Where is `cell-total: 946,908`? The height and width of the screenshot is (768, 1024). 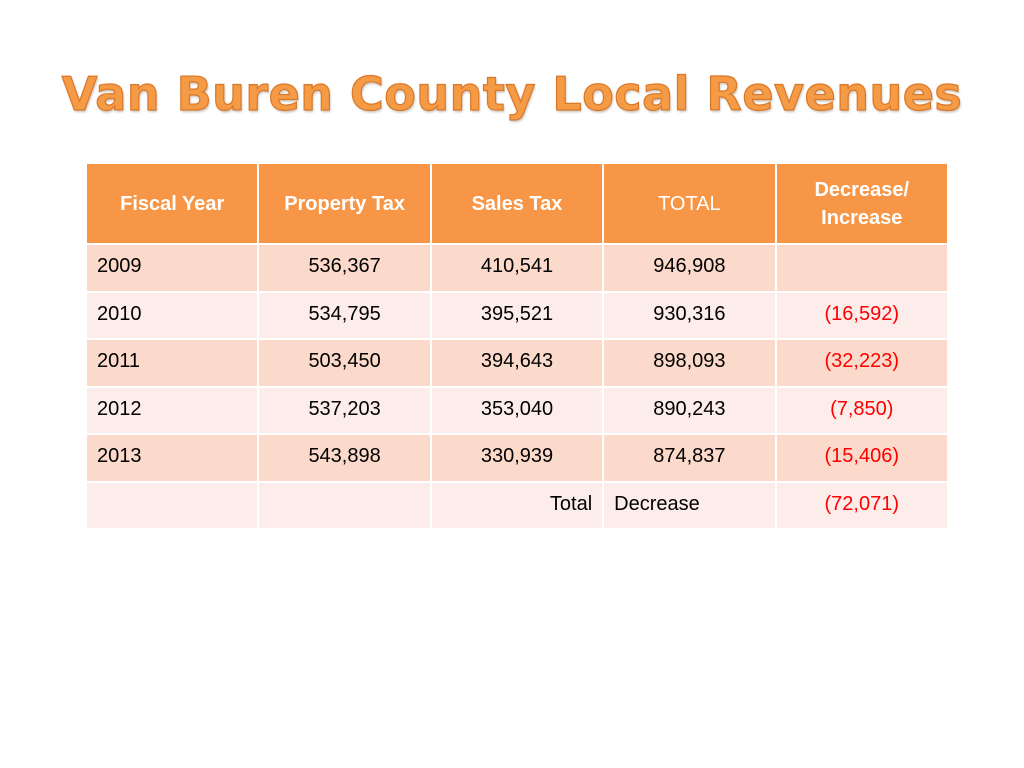
cell-total: 946,908 is located at coordinates (689, 268).